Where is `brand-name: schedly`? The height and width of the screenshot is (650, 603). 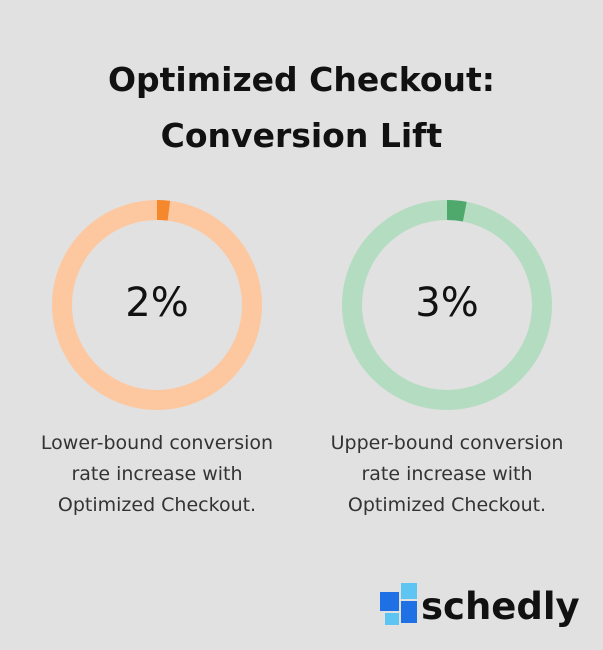 brand-name: schedly is located at coordinates (500, 606).